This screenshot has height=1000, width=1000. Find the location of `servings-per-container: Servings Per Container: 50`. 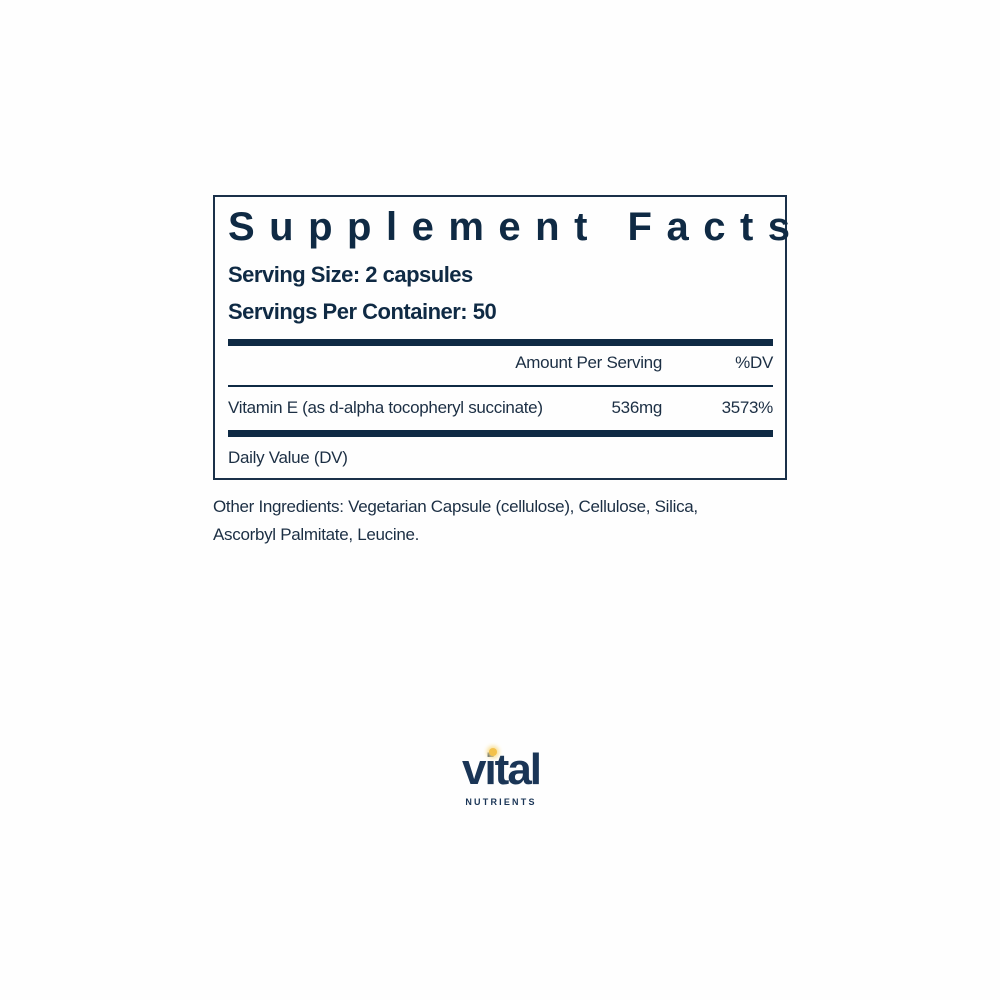

servings-per-container: Servings Per Container: 50 is located at coordinates (362, 311).